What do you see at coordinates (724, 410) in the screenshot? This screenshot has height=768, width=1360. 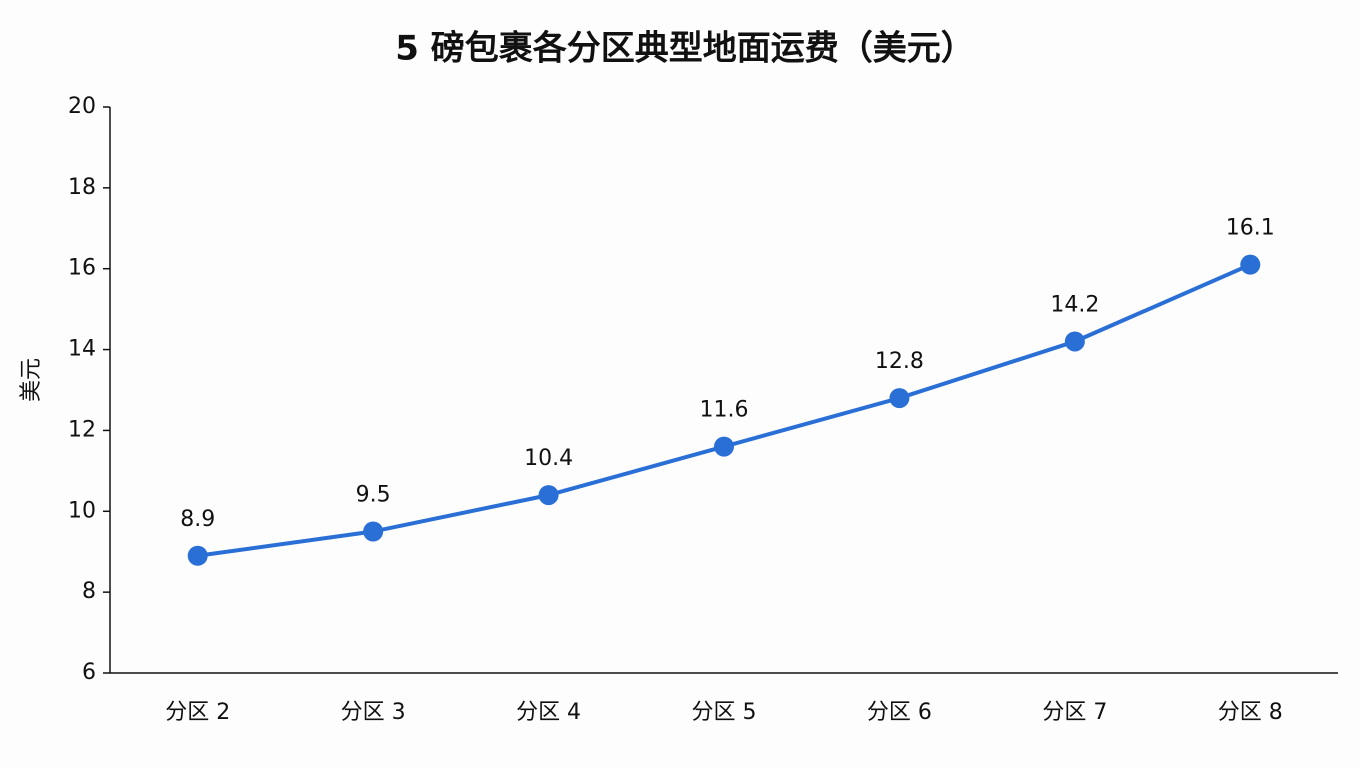 I see `data-label: 11.6` at bounding box center [724, 410].